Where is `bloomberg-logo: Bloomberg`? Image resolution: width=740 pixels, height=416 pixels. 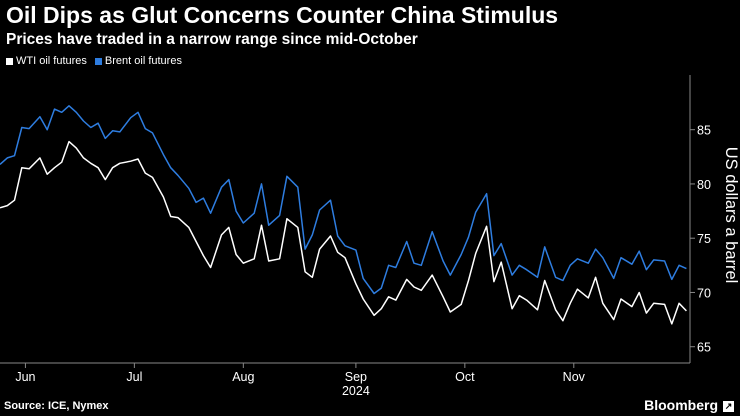 bloomberg-logo: Bloomberg is located at coordinates (681, 405).